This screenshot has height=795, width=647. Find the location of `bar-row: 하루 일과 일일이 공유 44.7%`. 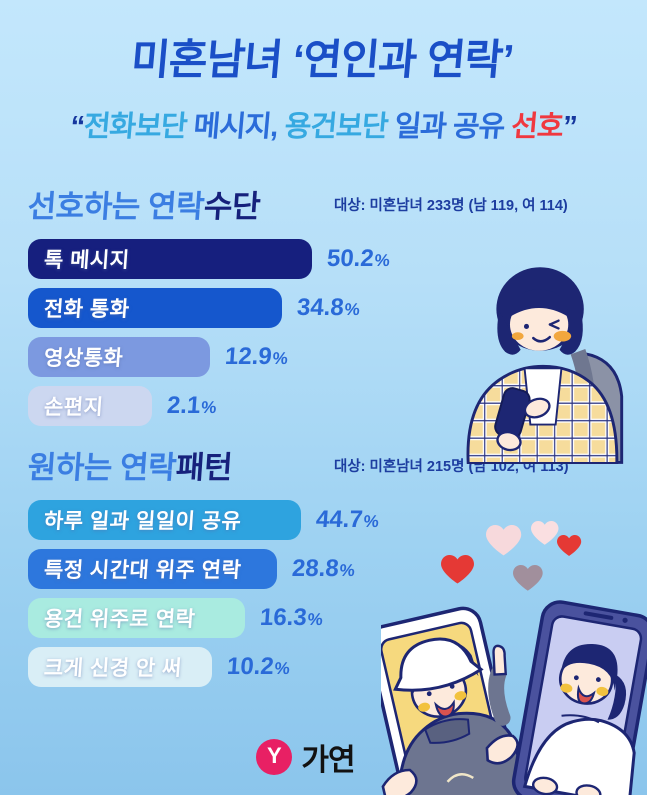

bar-row: 하루 일과 일일이 공유 44.7% is located at coordinates (328, 520).